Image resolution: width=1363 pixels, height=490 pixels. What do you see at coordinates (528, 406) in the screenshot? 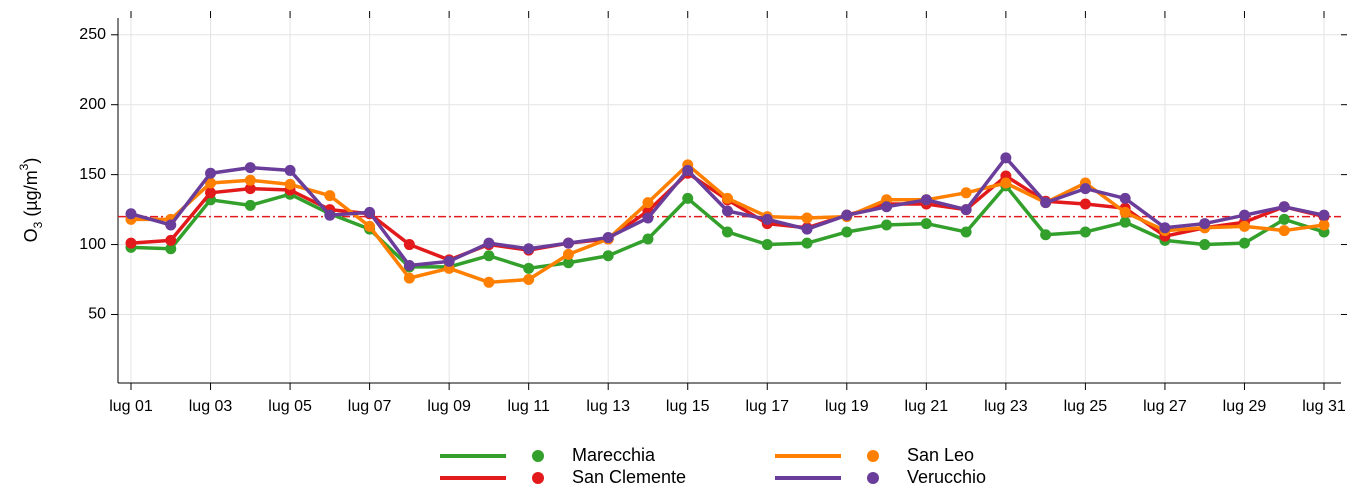
I see `x-tick-label: lug 11` at bounding box center [528, 406].